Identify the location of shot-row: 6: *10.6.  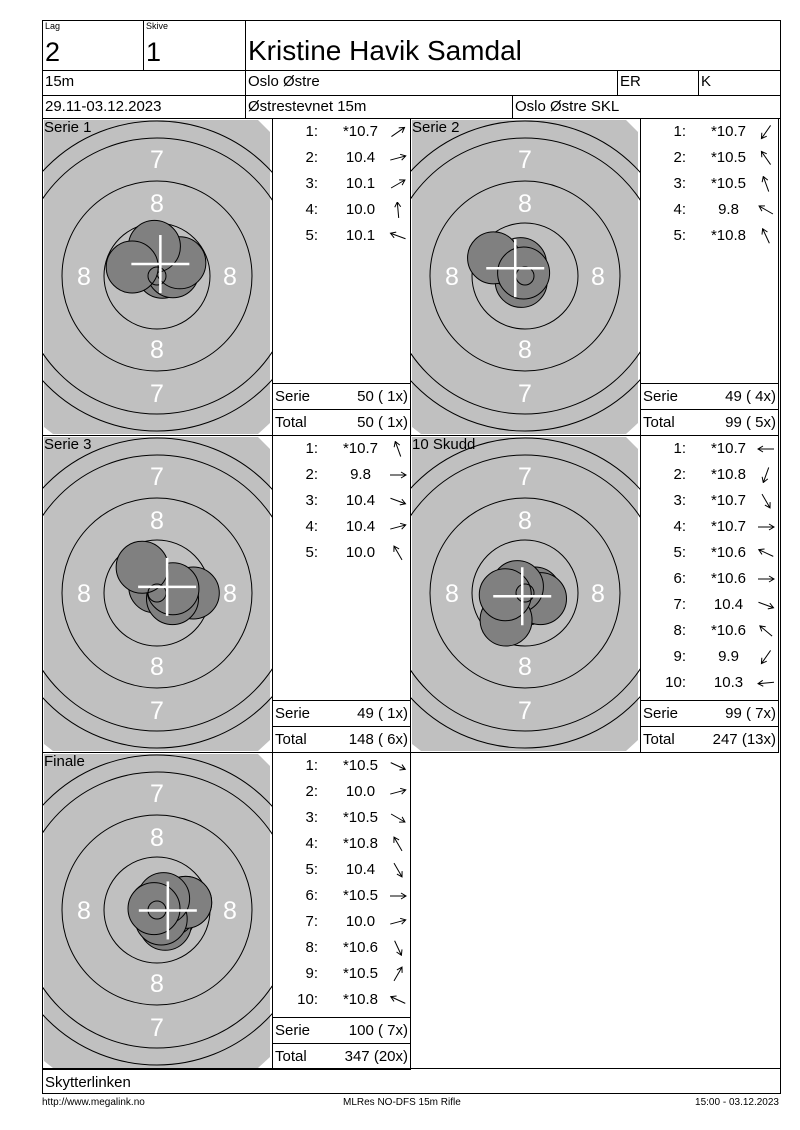
(709, 579).